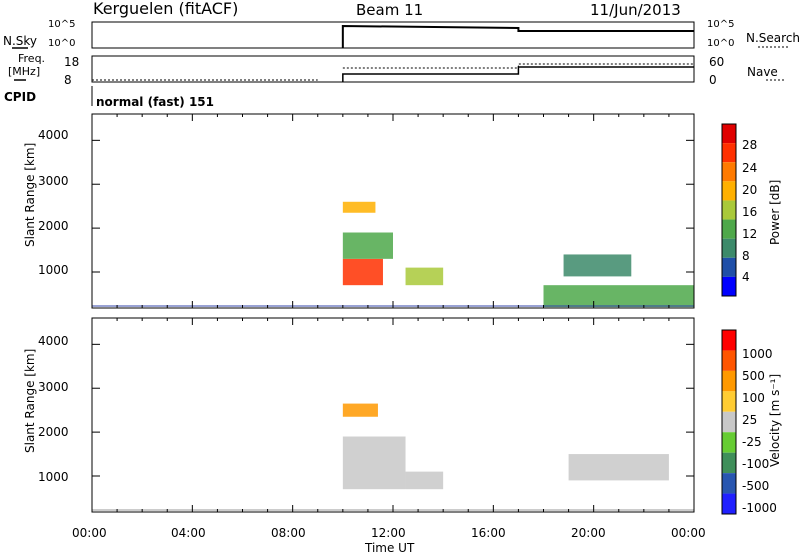 This screenshot has width=800, height=555. What do you see at coordinates (750, 145) in the screenshot?
I see `power-cbar-tick: 28` at bounding box center [750, 145].